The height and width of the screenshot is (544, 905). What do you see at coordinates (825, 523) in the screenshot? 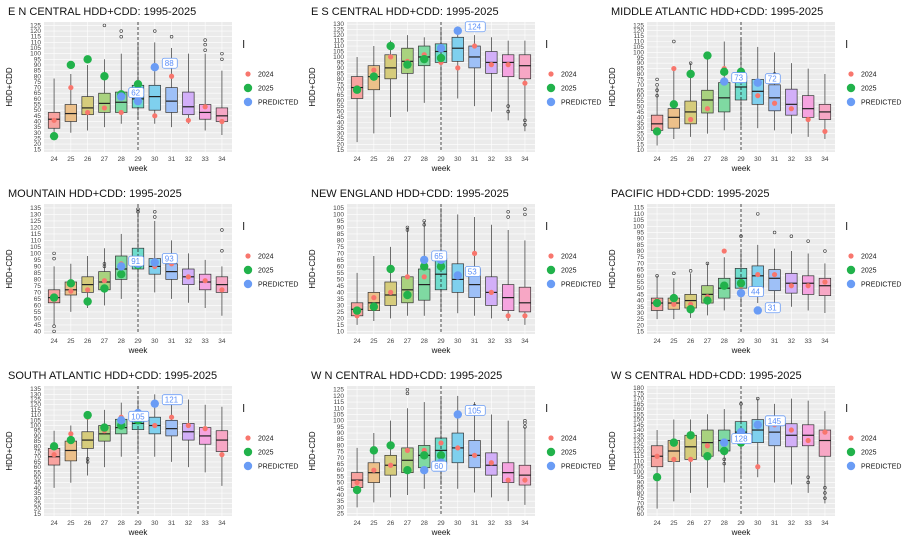
I see `x-tick-label: 34` at bounding box center [825, 523].